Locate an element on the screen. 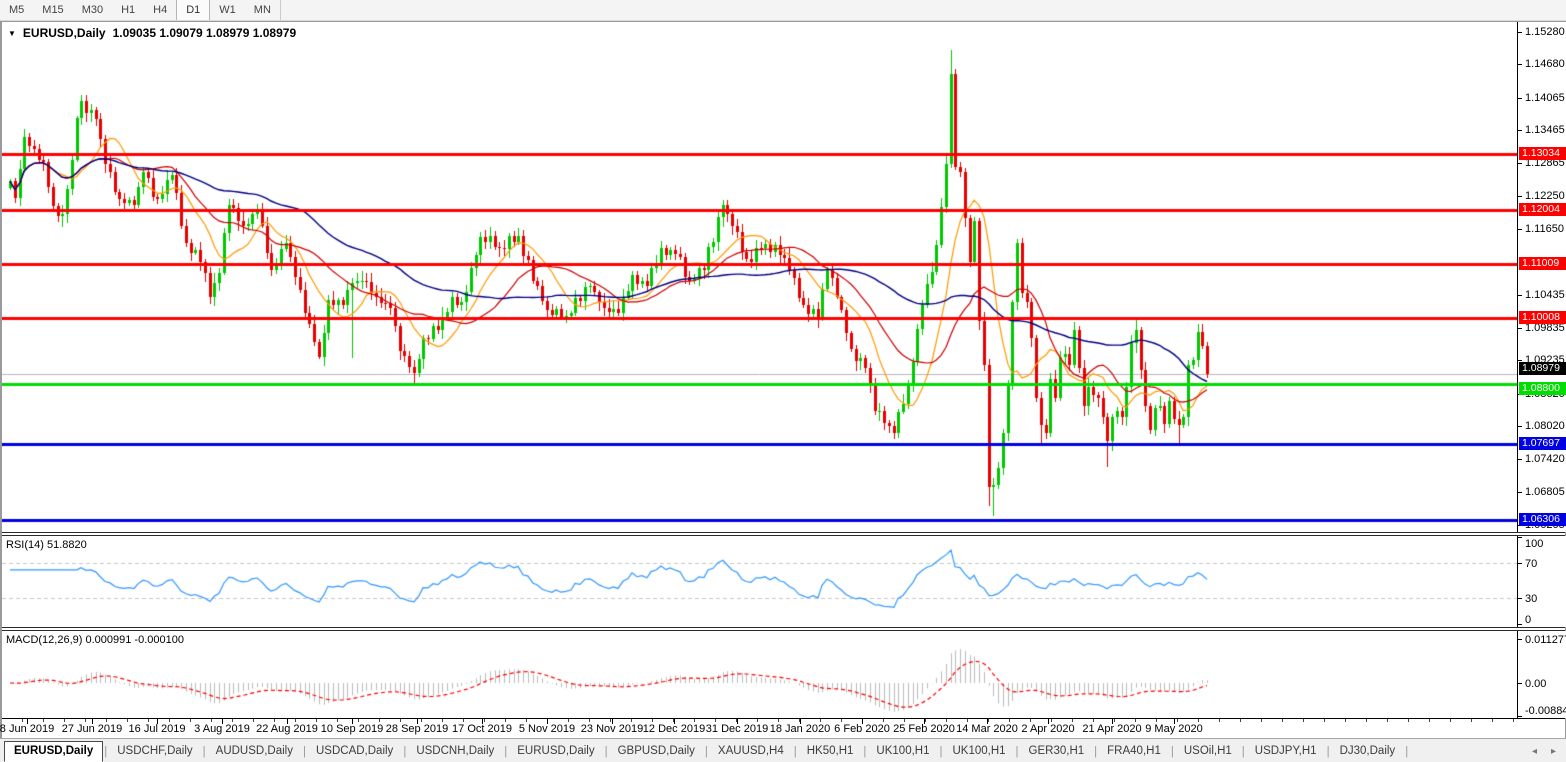 The image size is (1566, 762). date-tick-label: 5 Nov 2019 is located at coordinates (547, 729).